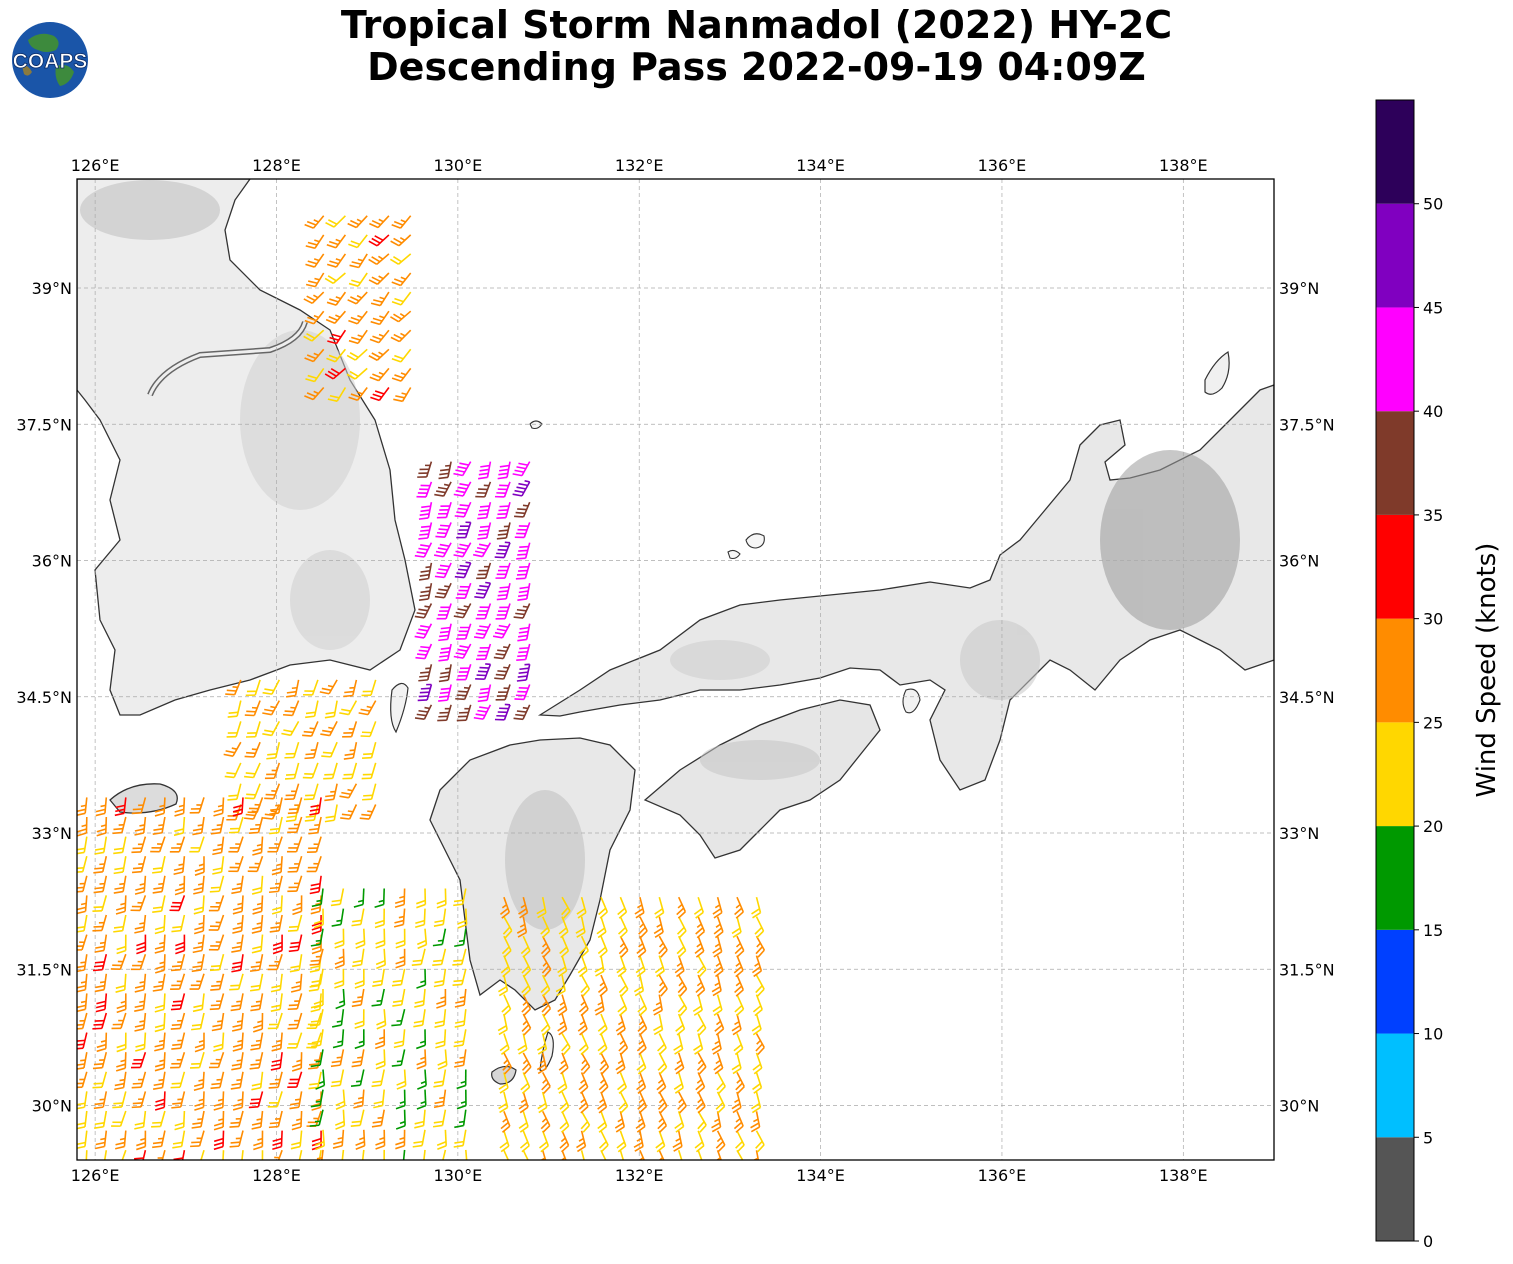 Image resolution: width=1513 pixels, height=1264 pixels. What do you see at coordinates (1307, 697) in the screenshot?
I see `lat-tick-label-right: 34.5°N` at bounding box center [1307, 697].